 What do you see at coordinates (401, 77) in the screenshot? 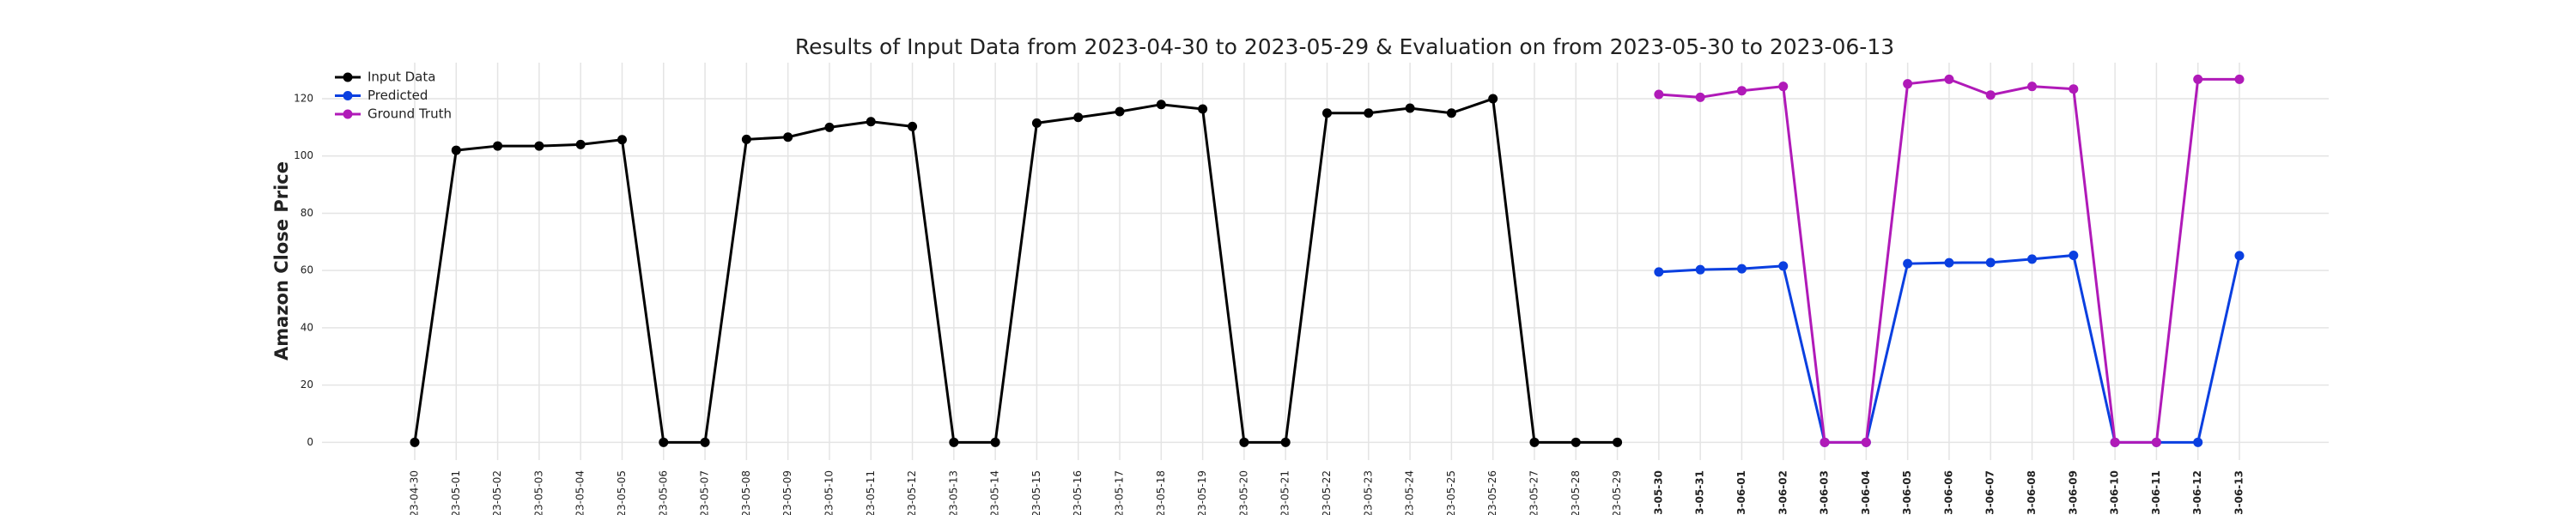
I see `legend-label: Input Data` at bounding box center [401, 77].